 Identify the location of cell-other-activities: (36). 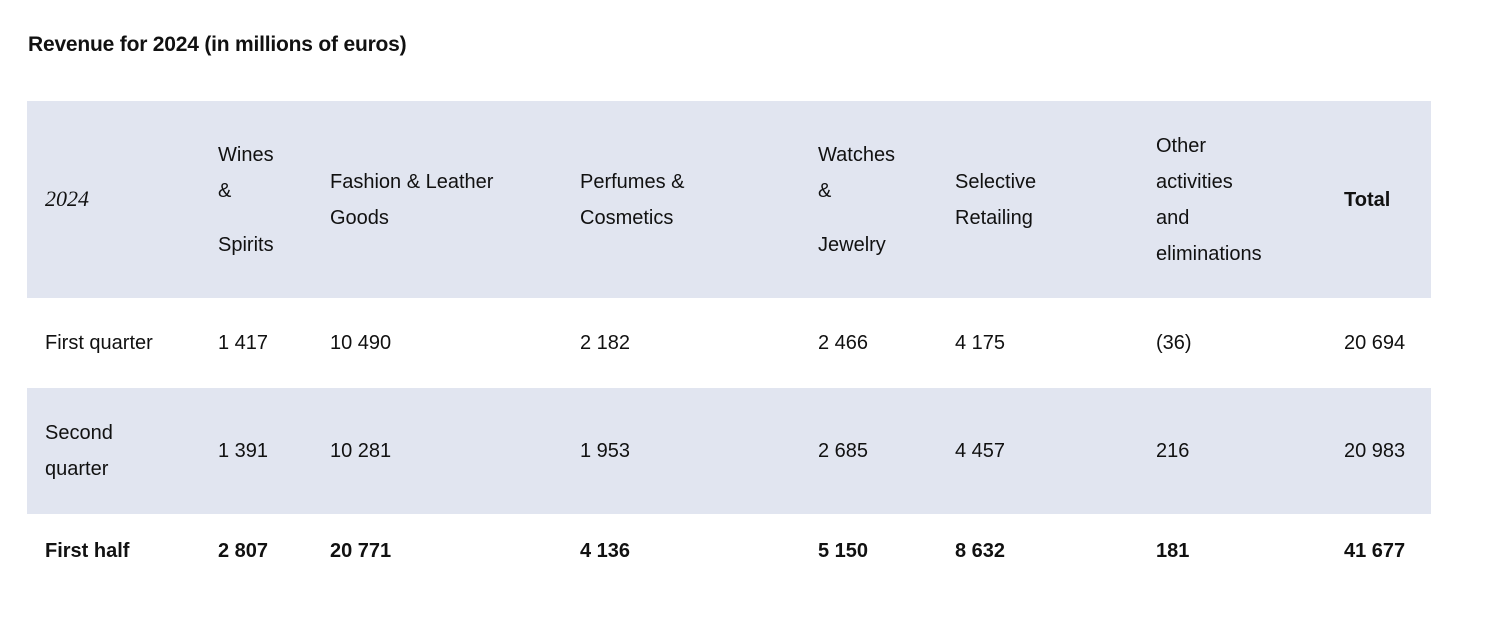
(1174, 343).